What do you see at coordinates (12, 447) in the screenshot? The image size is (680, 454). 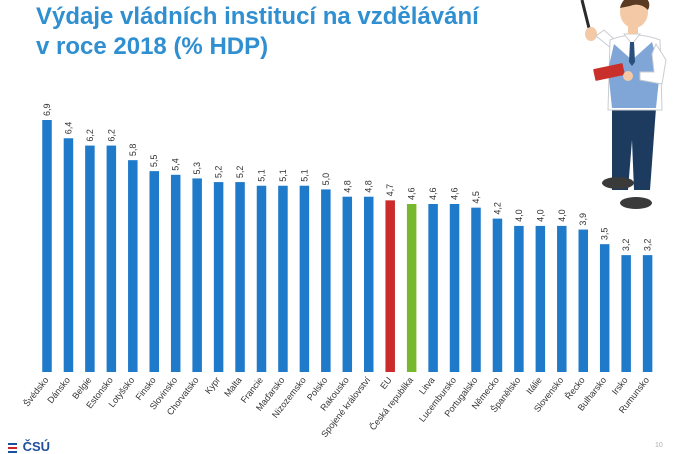 I see `logo-bars-icon` at bounding box center [12, 447].